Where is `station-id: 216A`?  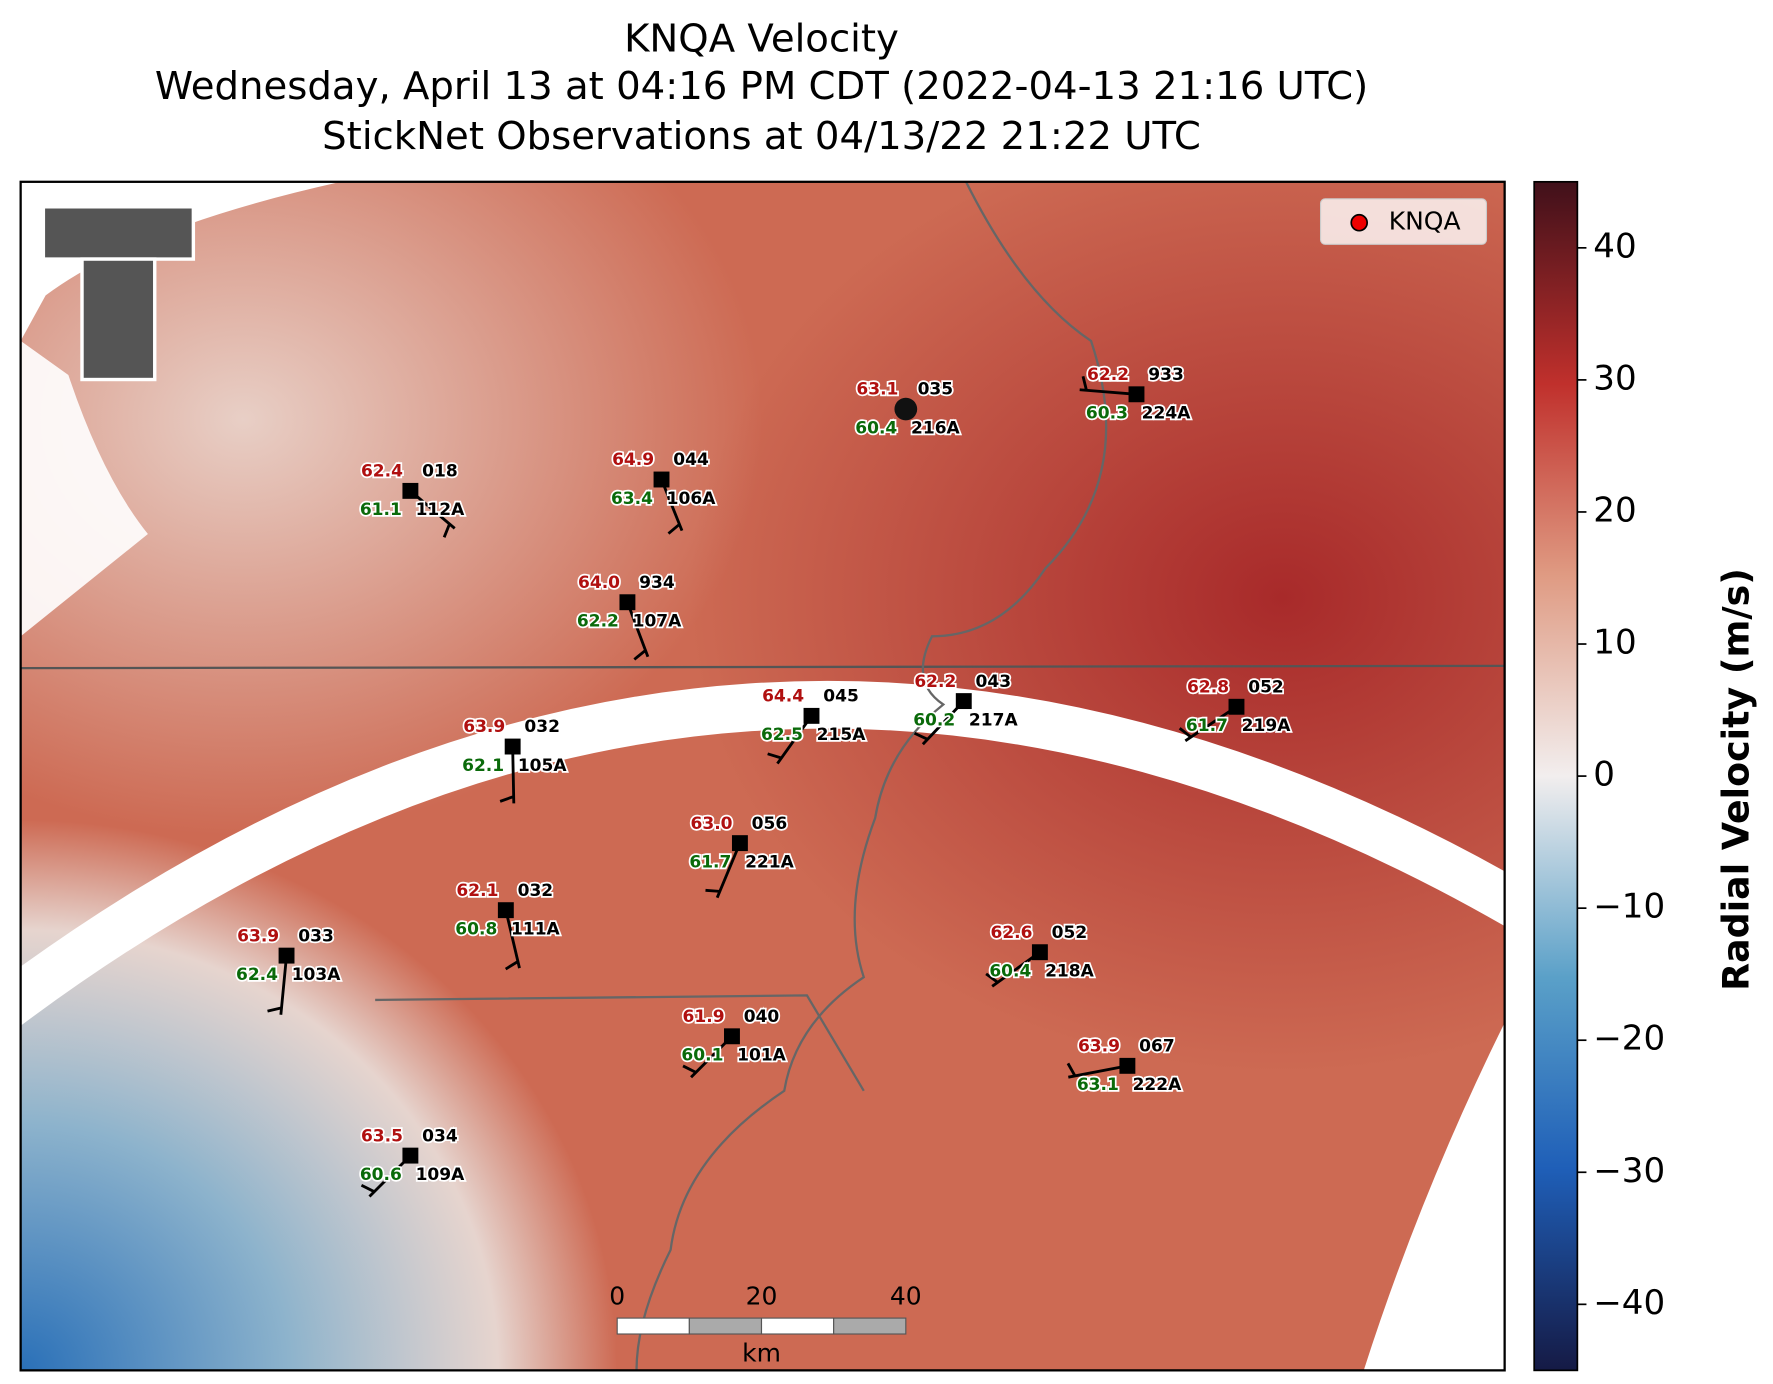 station-id: 216A is located at coordinates (936, 428).